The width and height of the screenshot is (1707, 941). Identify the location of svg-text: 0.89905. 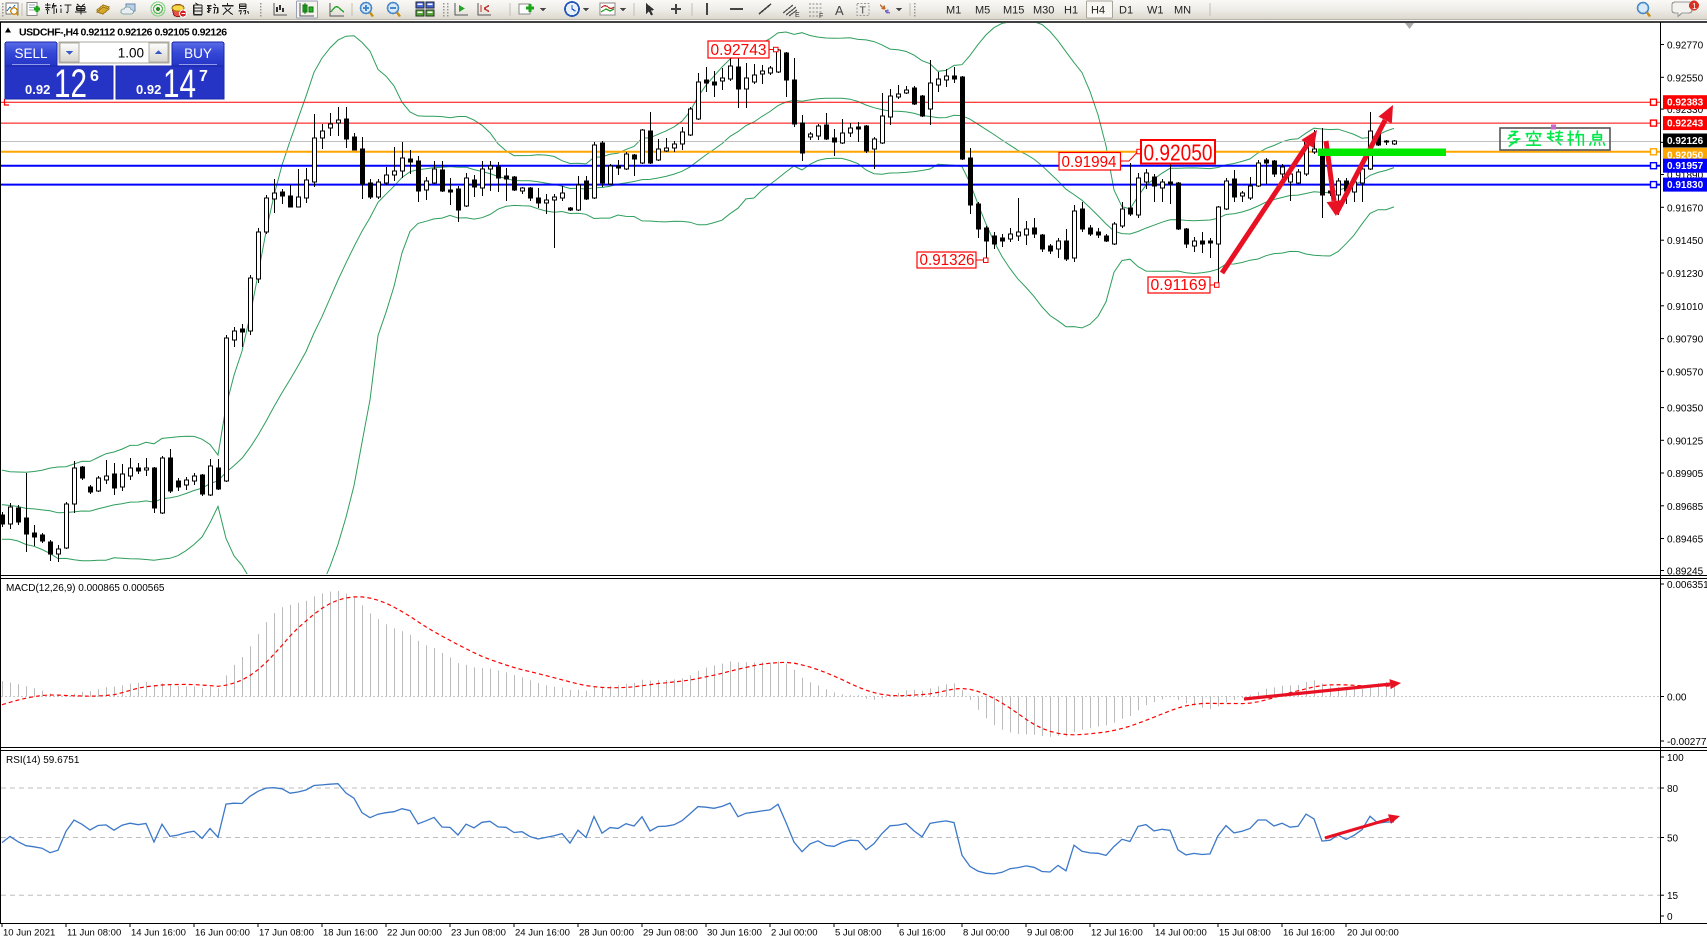
(1685, 474).